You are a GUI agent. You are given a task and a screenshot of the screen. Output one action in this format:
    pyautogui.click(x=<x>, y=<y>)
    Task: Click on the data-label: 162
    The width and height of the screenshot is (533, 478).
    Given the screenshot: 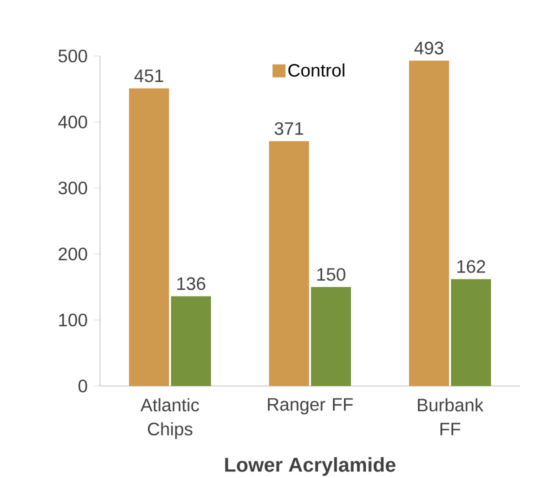 What is the action you would take?
    pyautogui.click(x=471, y=266)
    